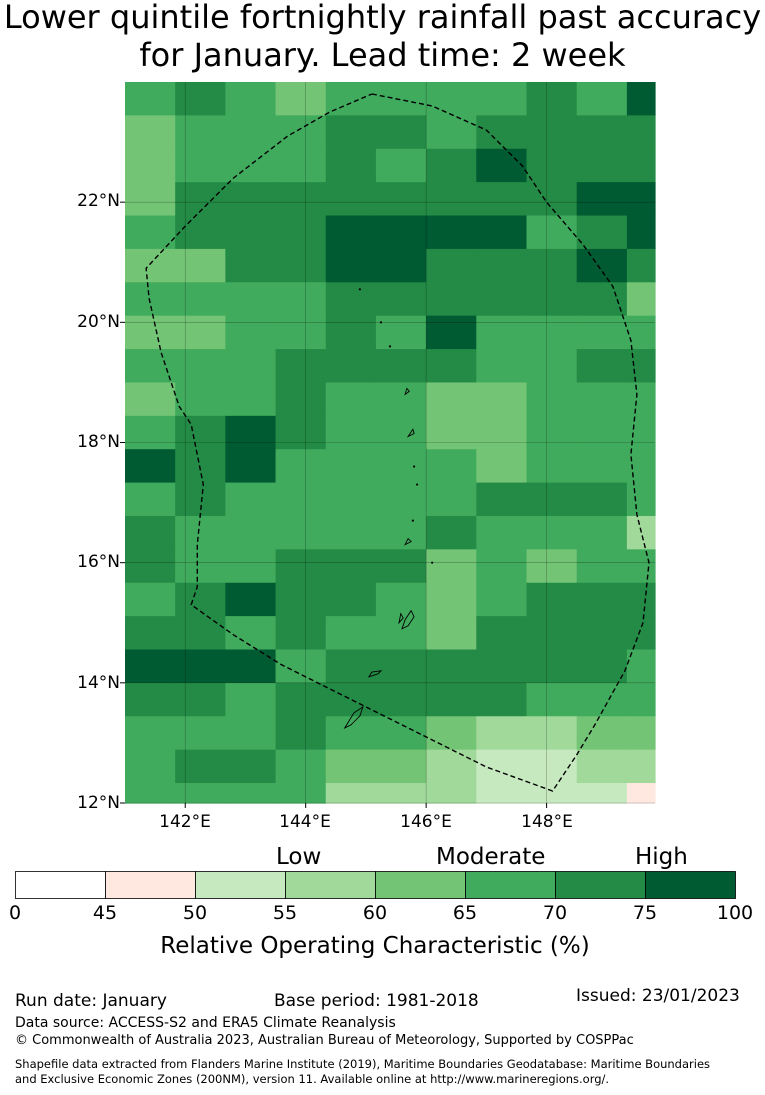 This screenshot has width=765, height=1095. Describe the element at coordinates (465, 913) in the screenshot. I see `colorbar-tick-65: 65` at that location.